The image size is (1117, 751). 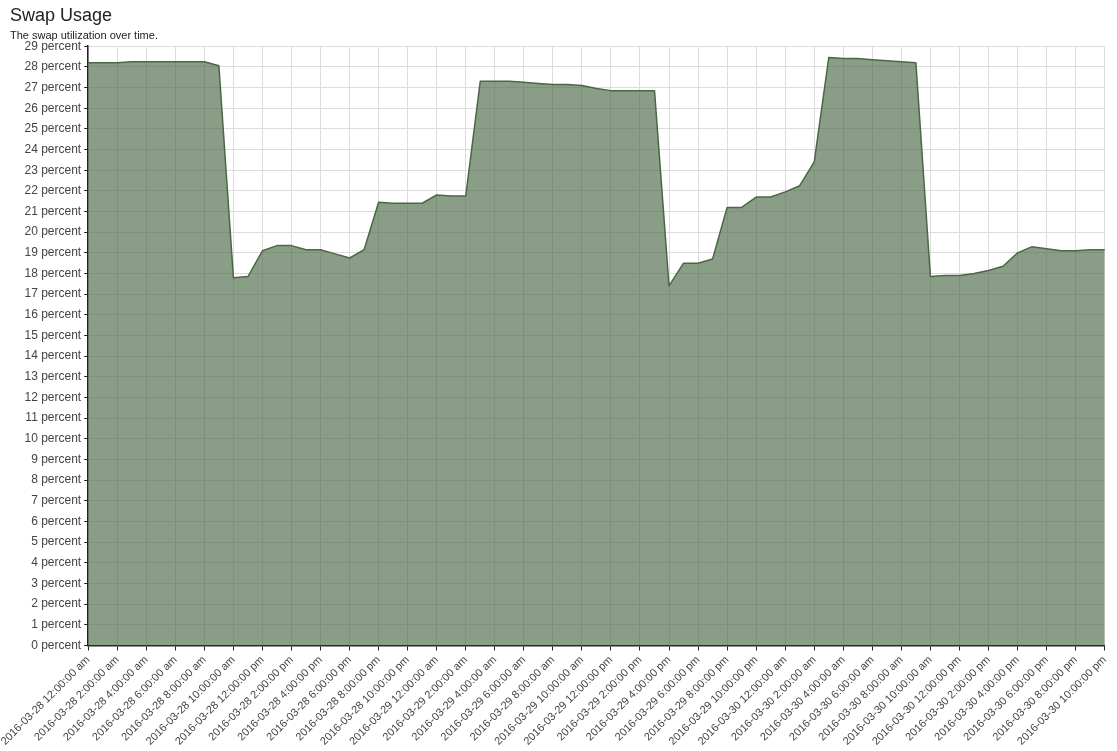 What do you see at coordinates (53, 66) in the screenshot?
I see `y-tick-label: 28 percent` at bounding box center [53, 66].